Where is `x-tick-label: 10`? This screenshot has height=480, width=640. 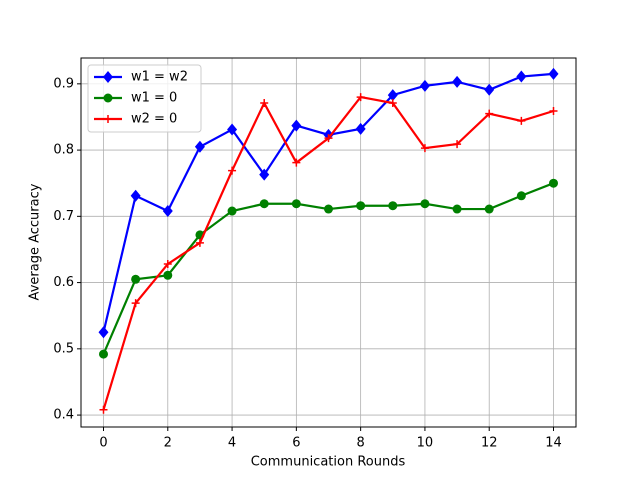
x-tick-label: 10 is located at coordinates (425, 443).